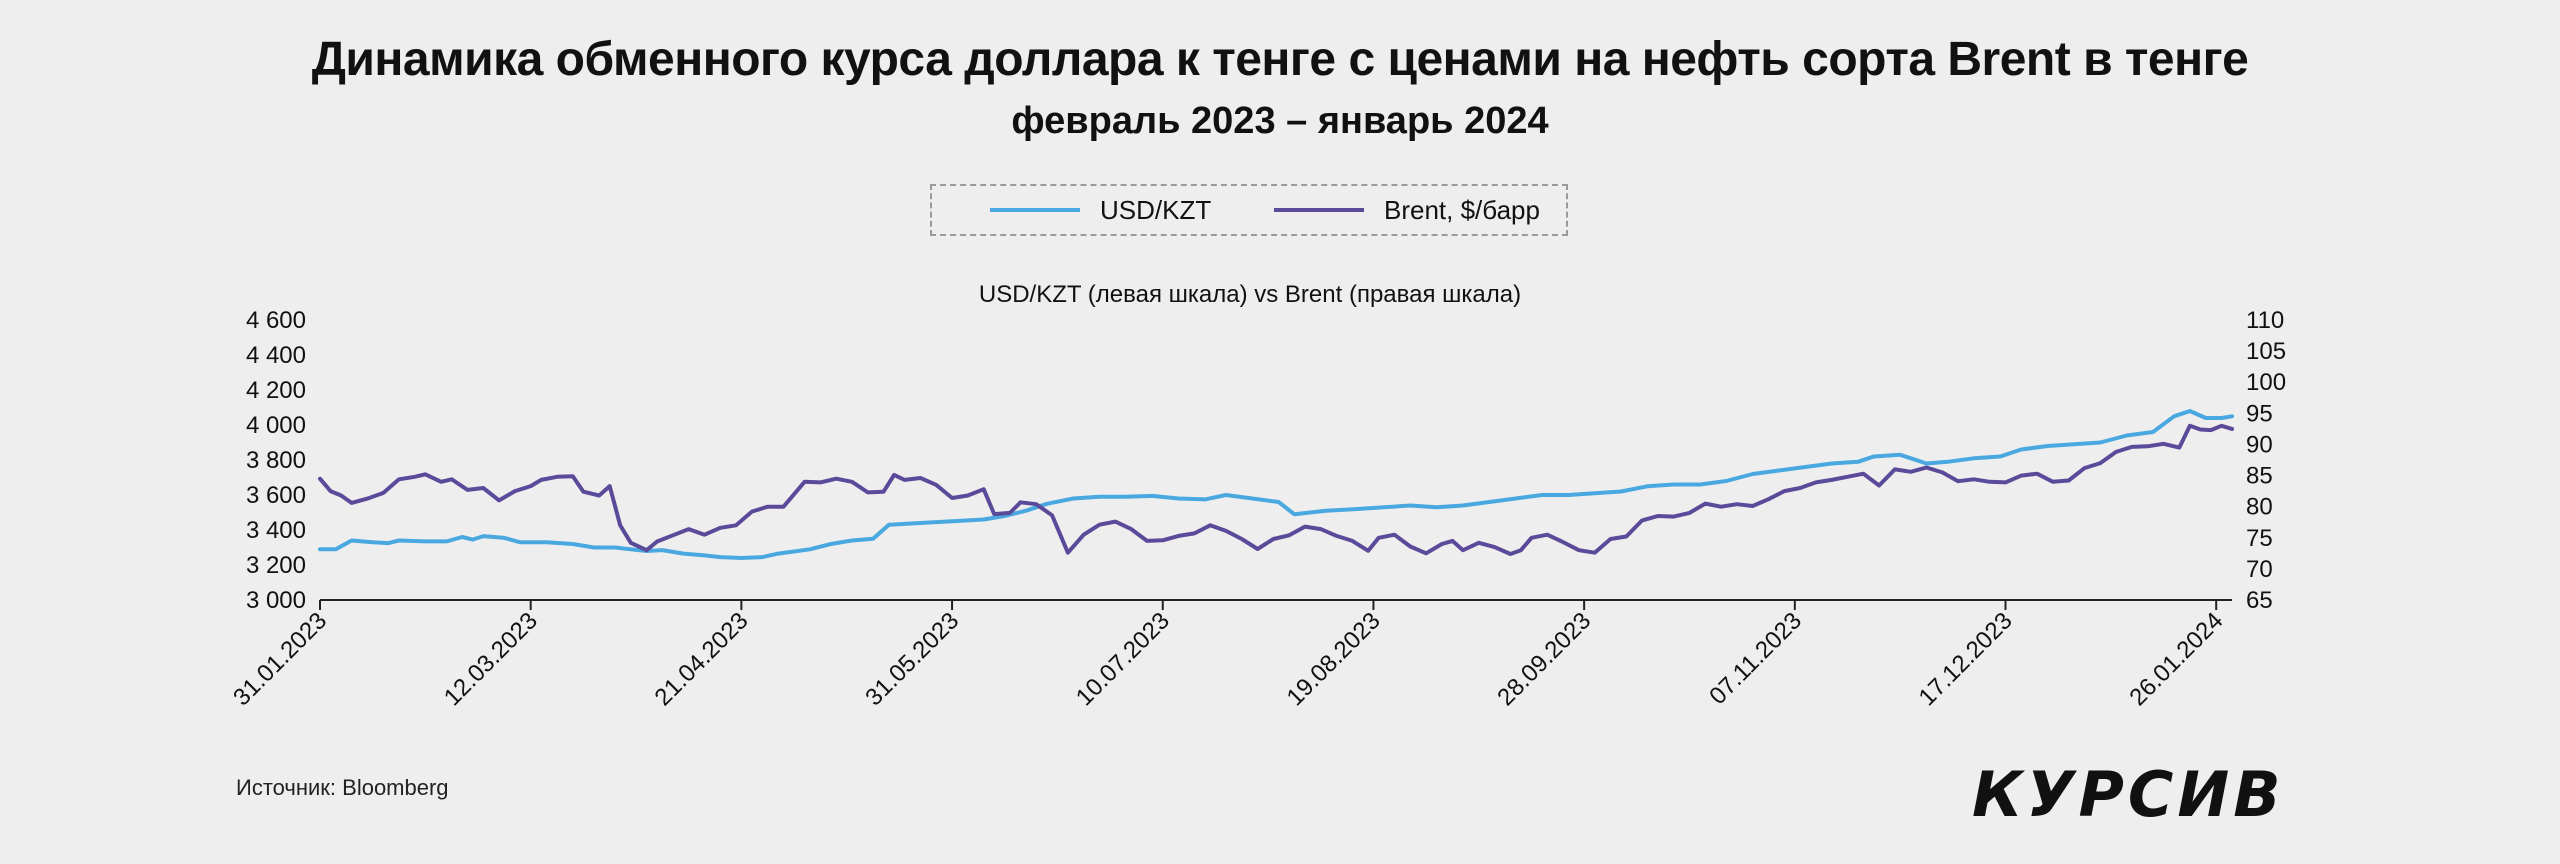  What do you see at coordinates (702, 659) in the screenshot?
I see `x-tick-label: 21.04.2023` at bounding box center [702, 659].